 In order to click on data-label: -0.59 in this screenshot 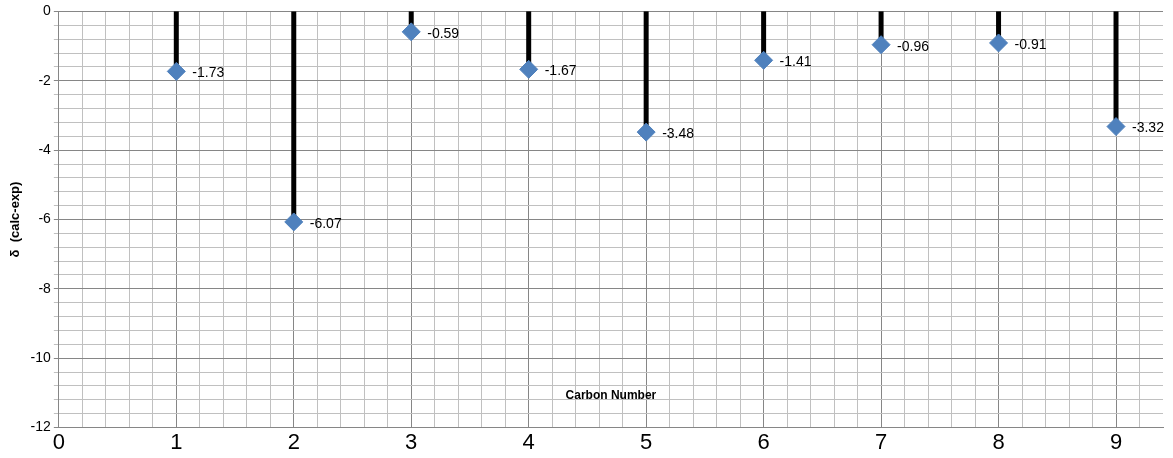, I will do `click(443, 32)`.